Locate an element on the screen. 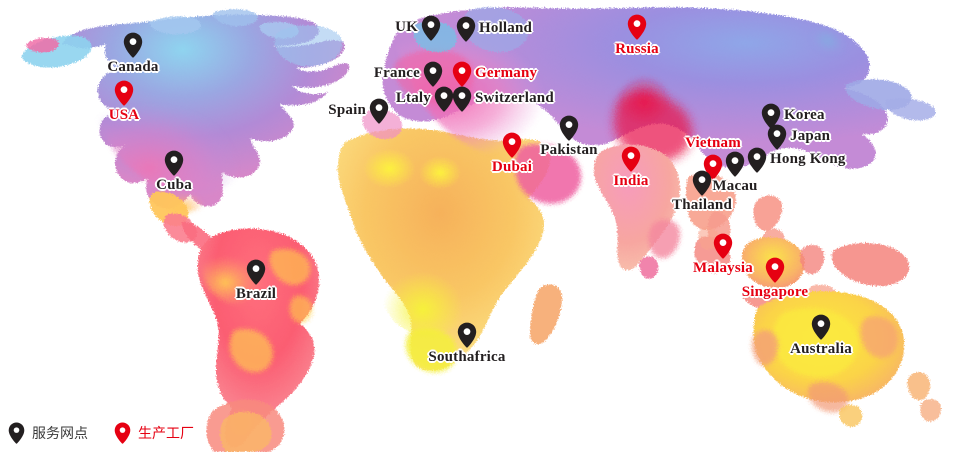 This screenshot has width=960, height=452. map-marker-label: Singapore is located at coordinates (775, 292).